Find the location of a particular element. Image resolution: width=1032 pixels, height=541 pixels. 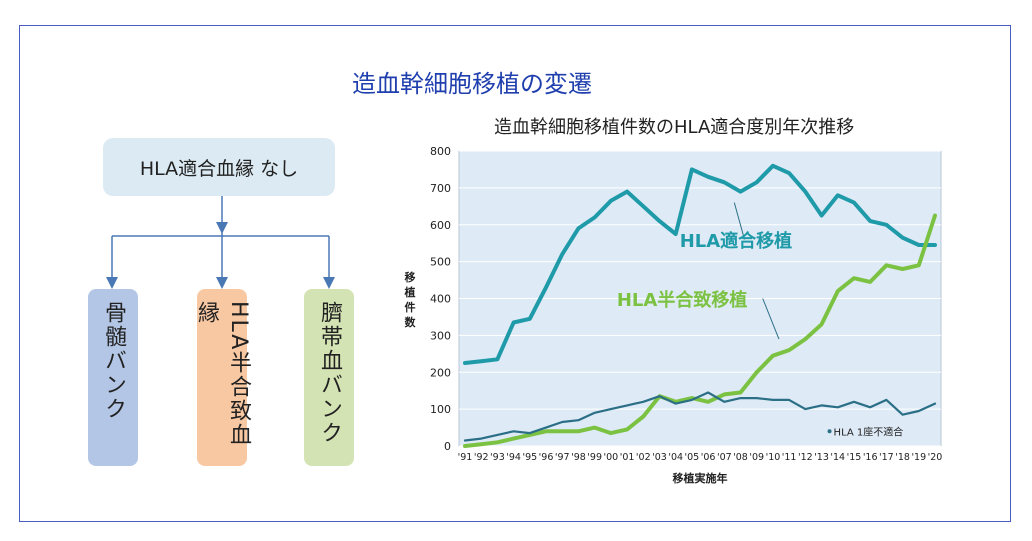

x-tick-label: '95 is located at coordinates (529, 457).